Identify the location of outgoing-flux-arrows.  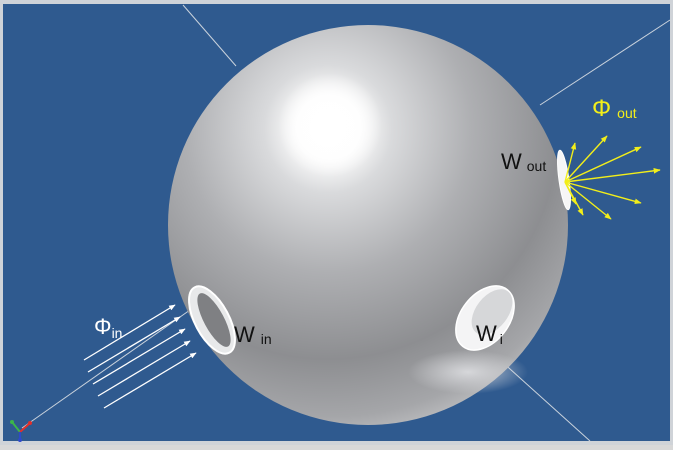
(612, 177).